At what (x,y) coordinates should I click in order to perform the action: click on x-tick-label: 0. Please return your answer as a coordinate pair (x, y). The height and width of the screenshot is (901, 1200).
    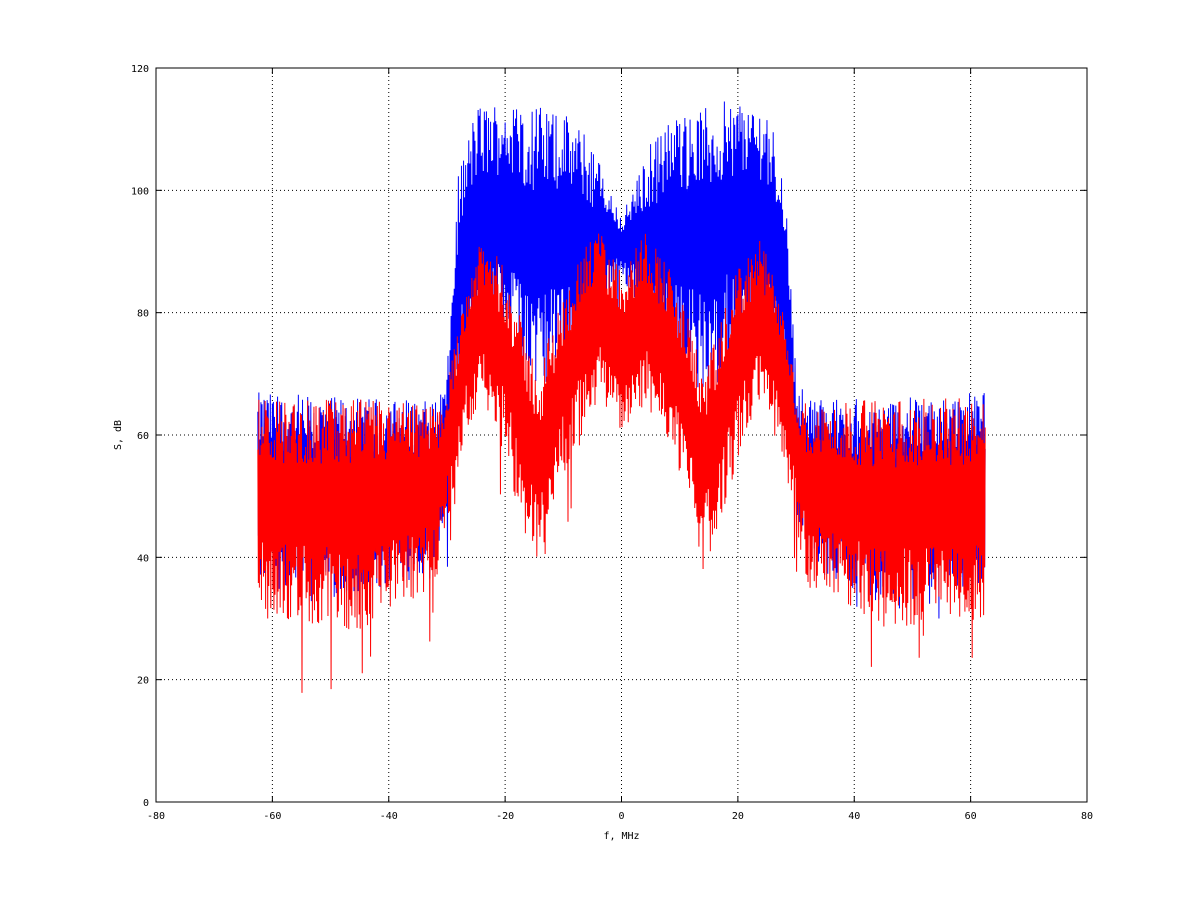
    Looking at the image, I should click on (621, 816).